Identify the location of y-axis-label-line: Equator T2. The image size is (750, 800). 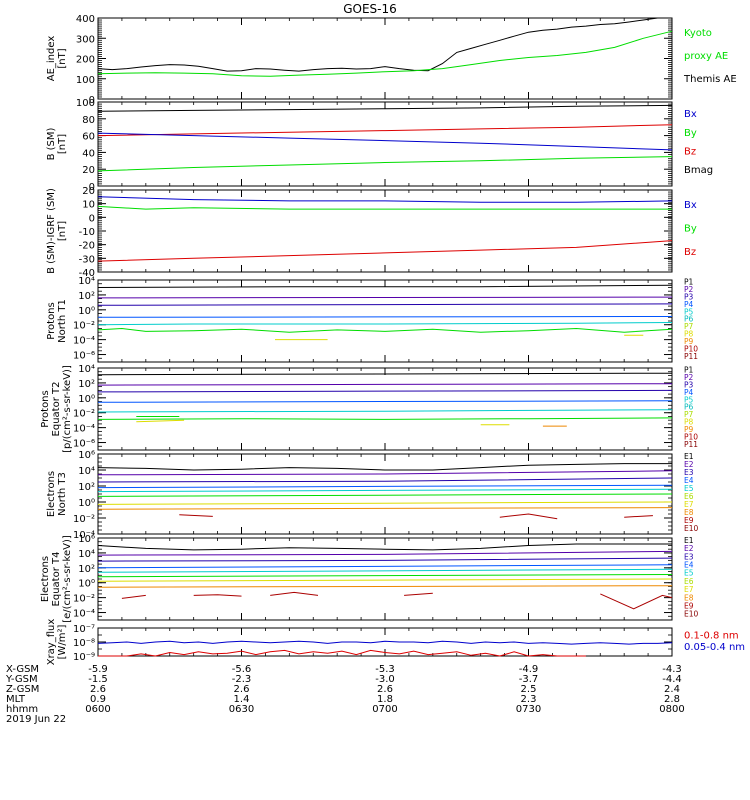
(56, 409).